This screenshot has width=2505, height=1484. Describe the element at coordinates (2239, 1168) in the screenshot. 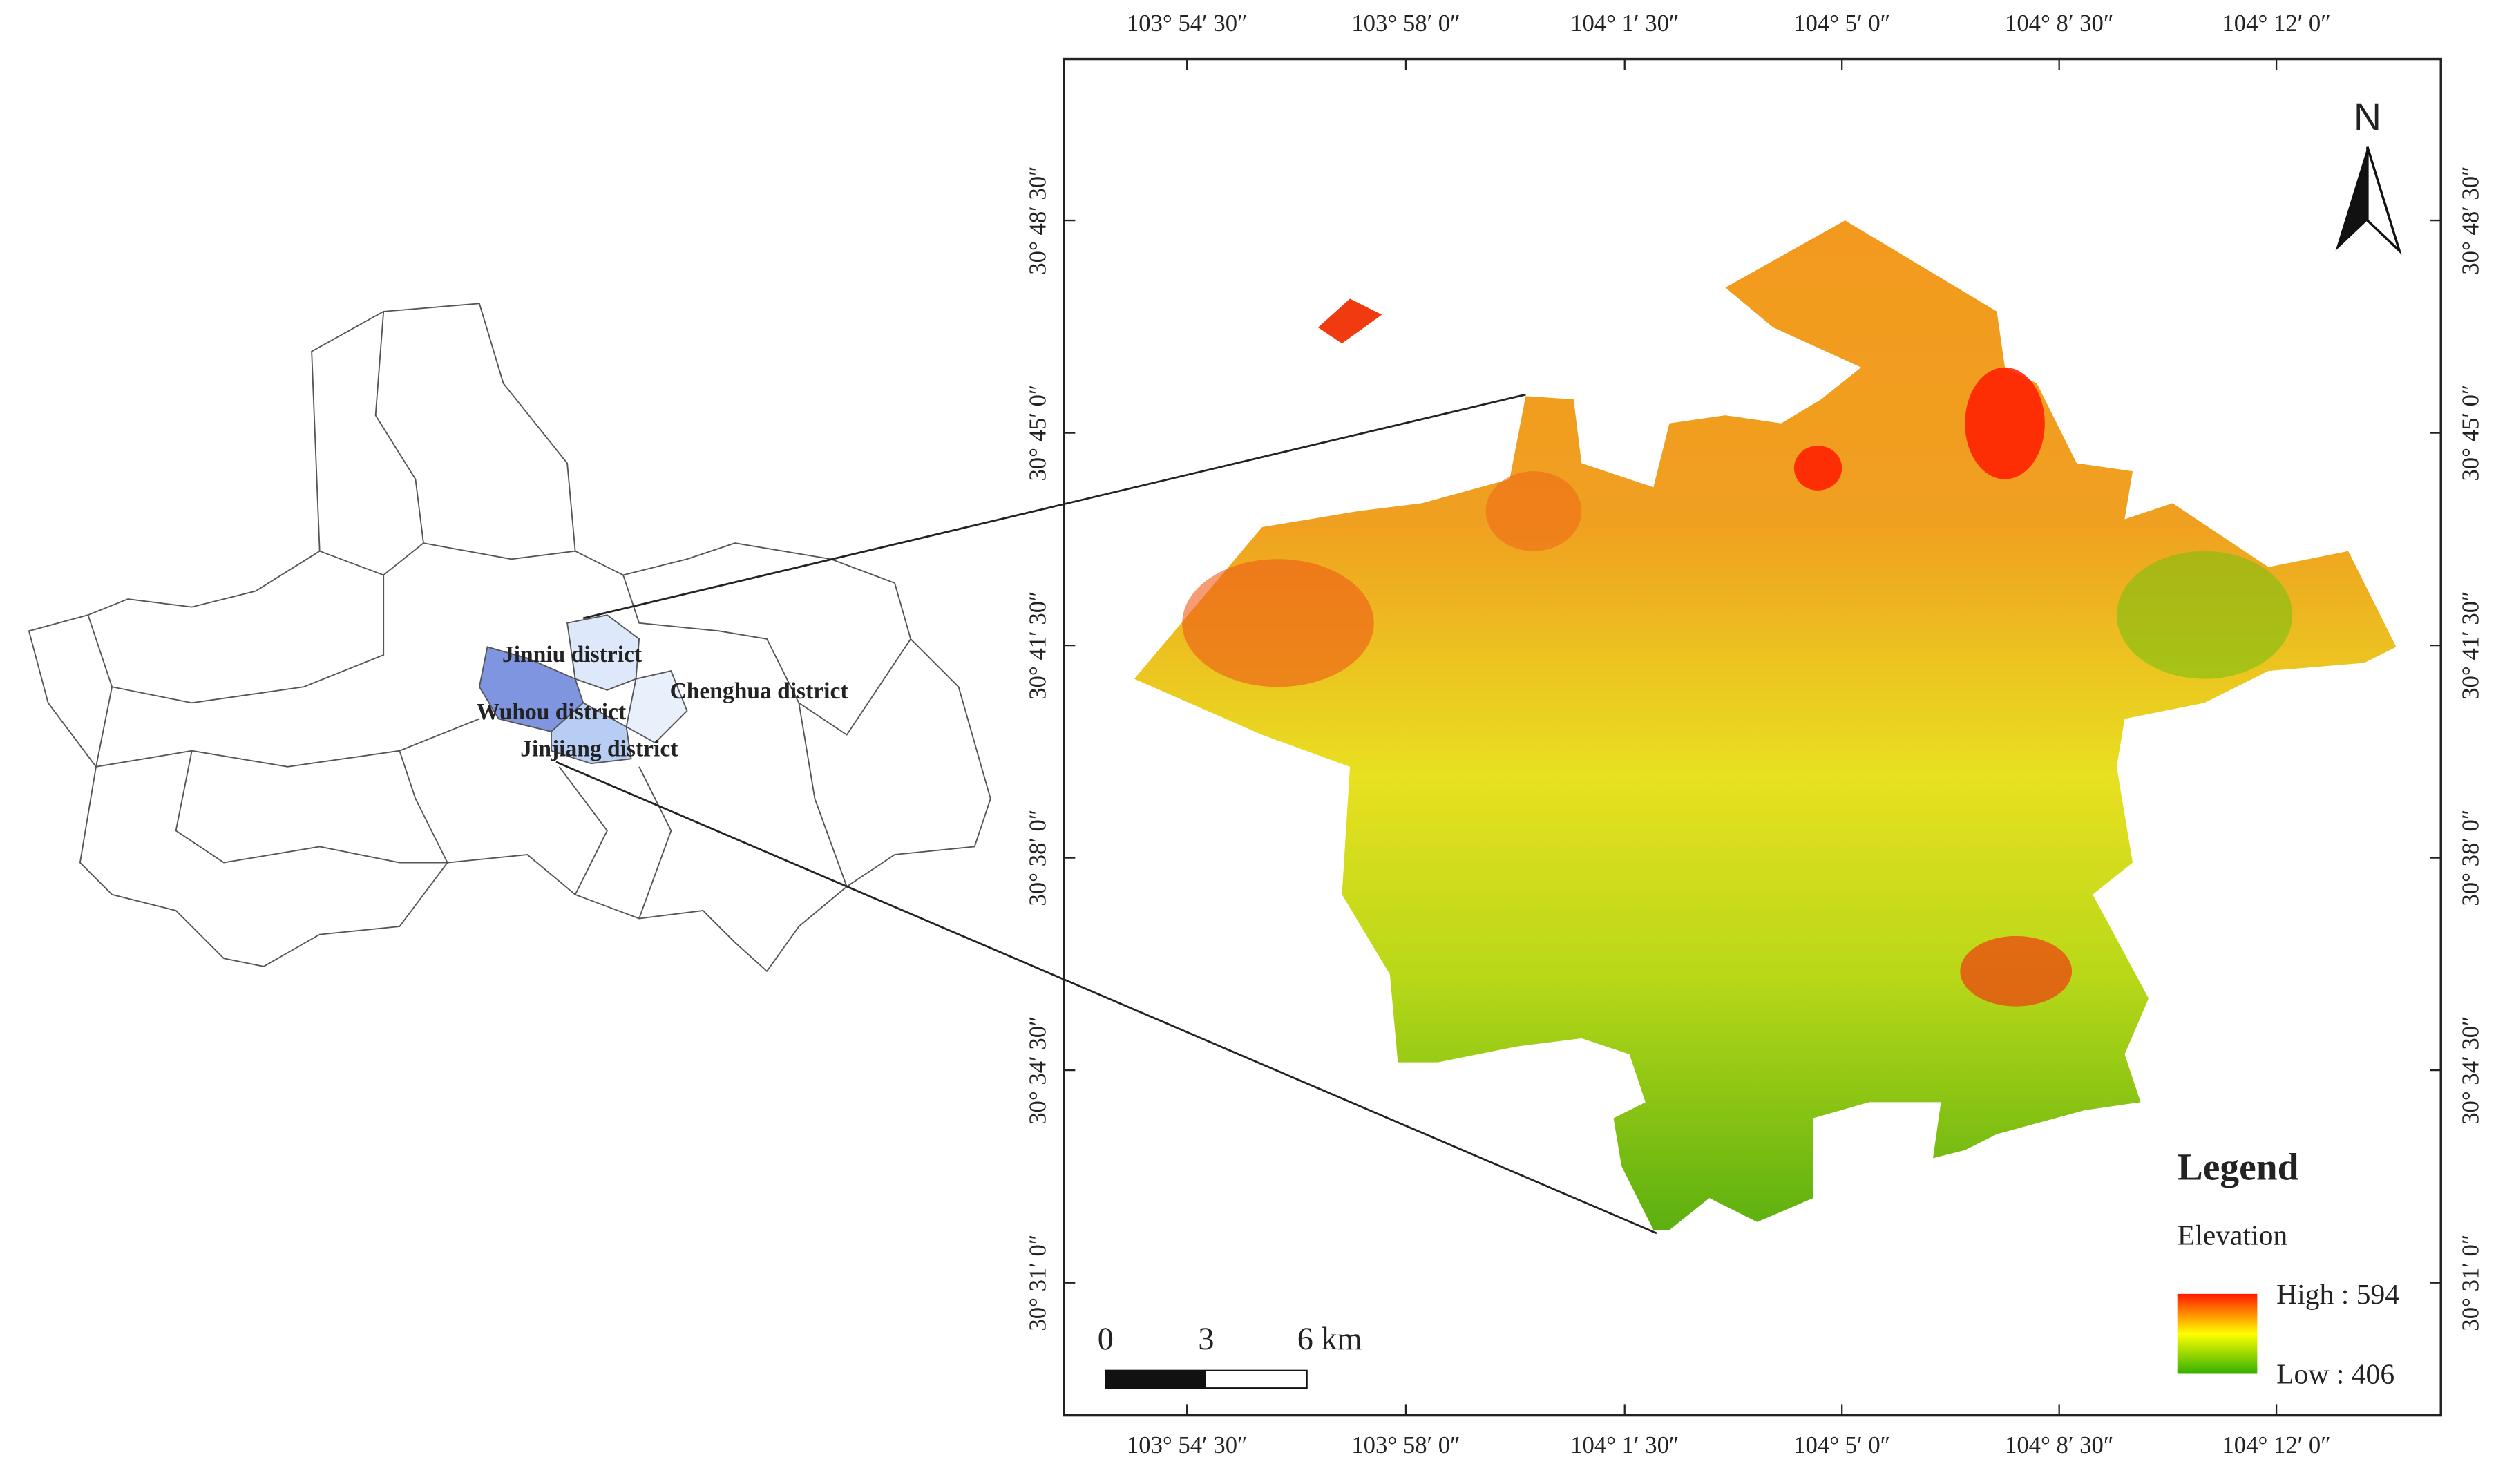

I see `legend-title: Legend` at that location.